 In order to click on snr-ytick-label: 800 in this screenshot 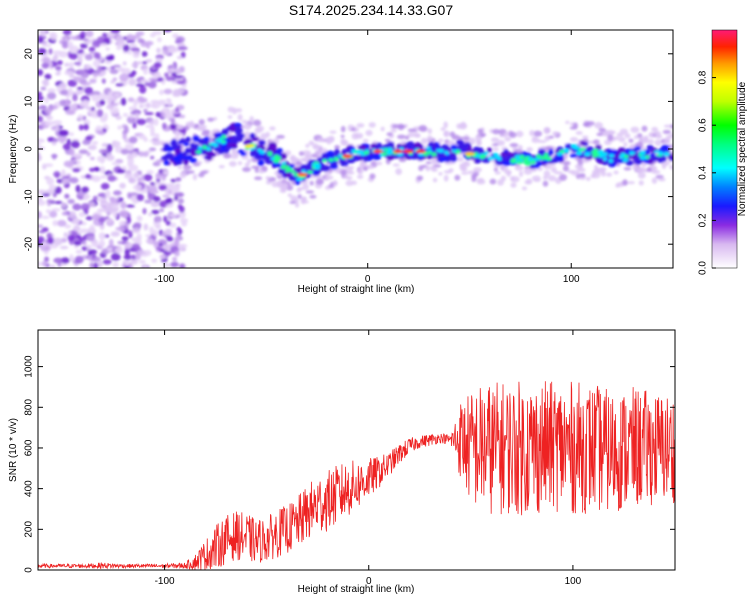, I will do `click(29, 407)`.